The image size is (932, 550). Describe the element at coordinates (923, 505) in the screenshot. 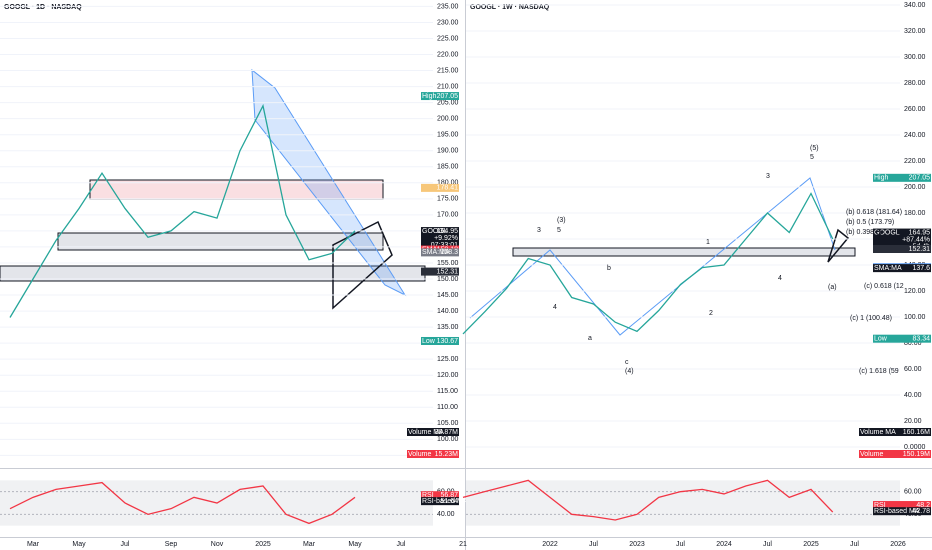

I see `tag-value: 48.2` at that location.